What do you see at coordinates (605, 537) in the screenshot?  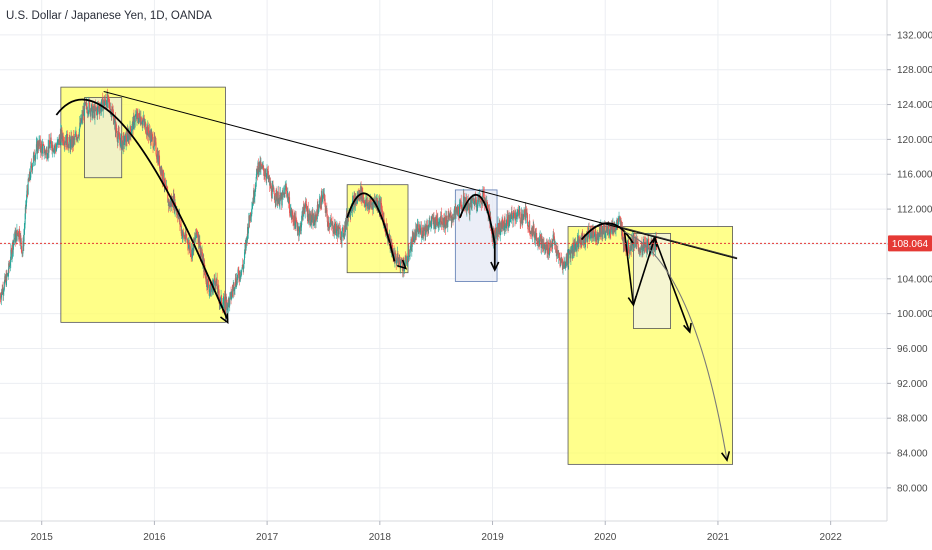 I see `time-tick-label: 2020` at bounding box center [605, 537].